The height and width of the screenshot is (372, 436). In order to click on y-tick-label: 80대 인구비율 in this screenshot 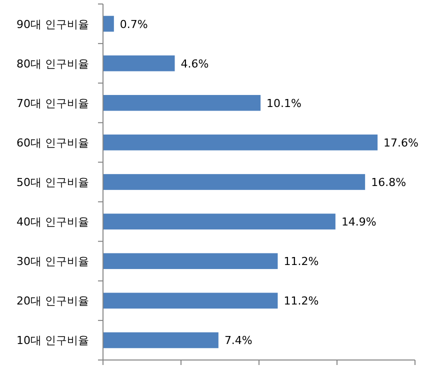, I will do `click(52, 63)`.